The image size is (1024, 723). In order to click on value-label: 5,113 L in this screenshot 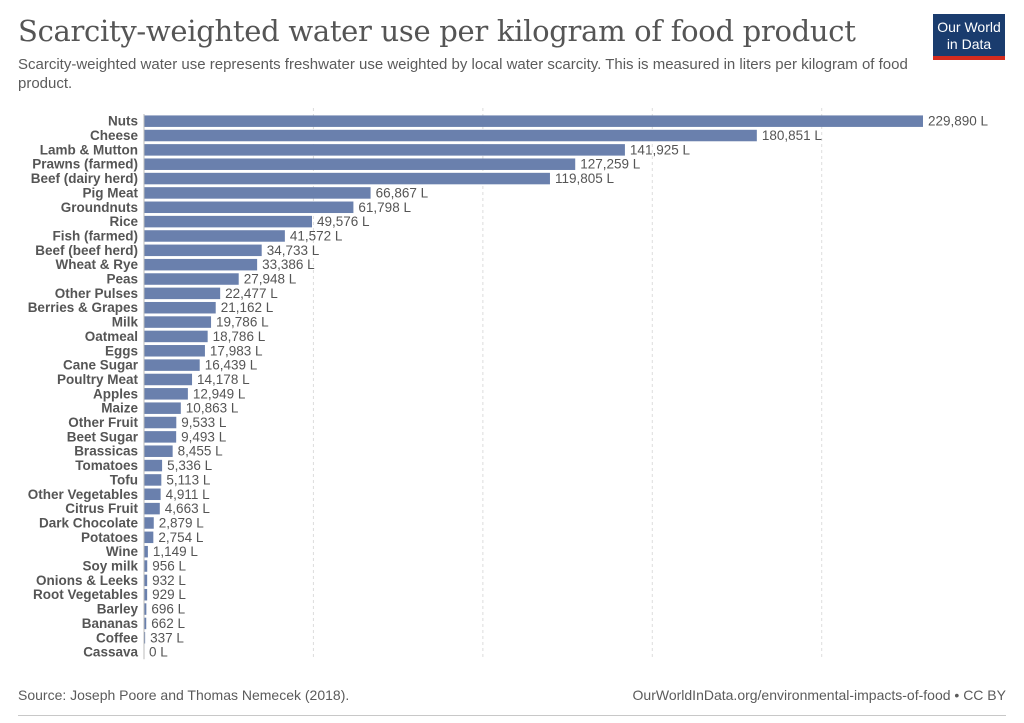, I will do `click(188, 479)`.